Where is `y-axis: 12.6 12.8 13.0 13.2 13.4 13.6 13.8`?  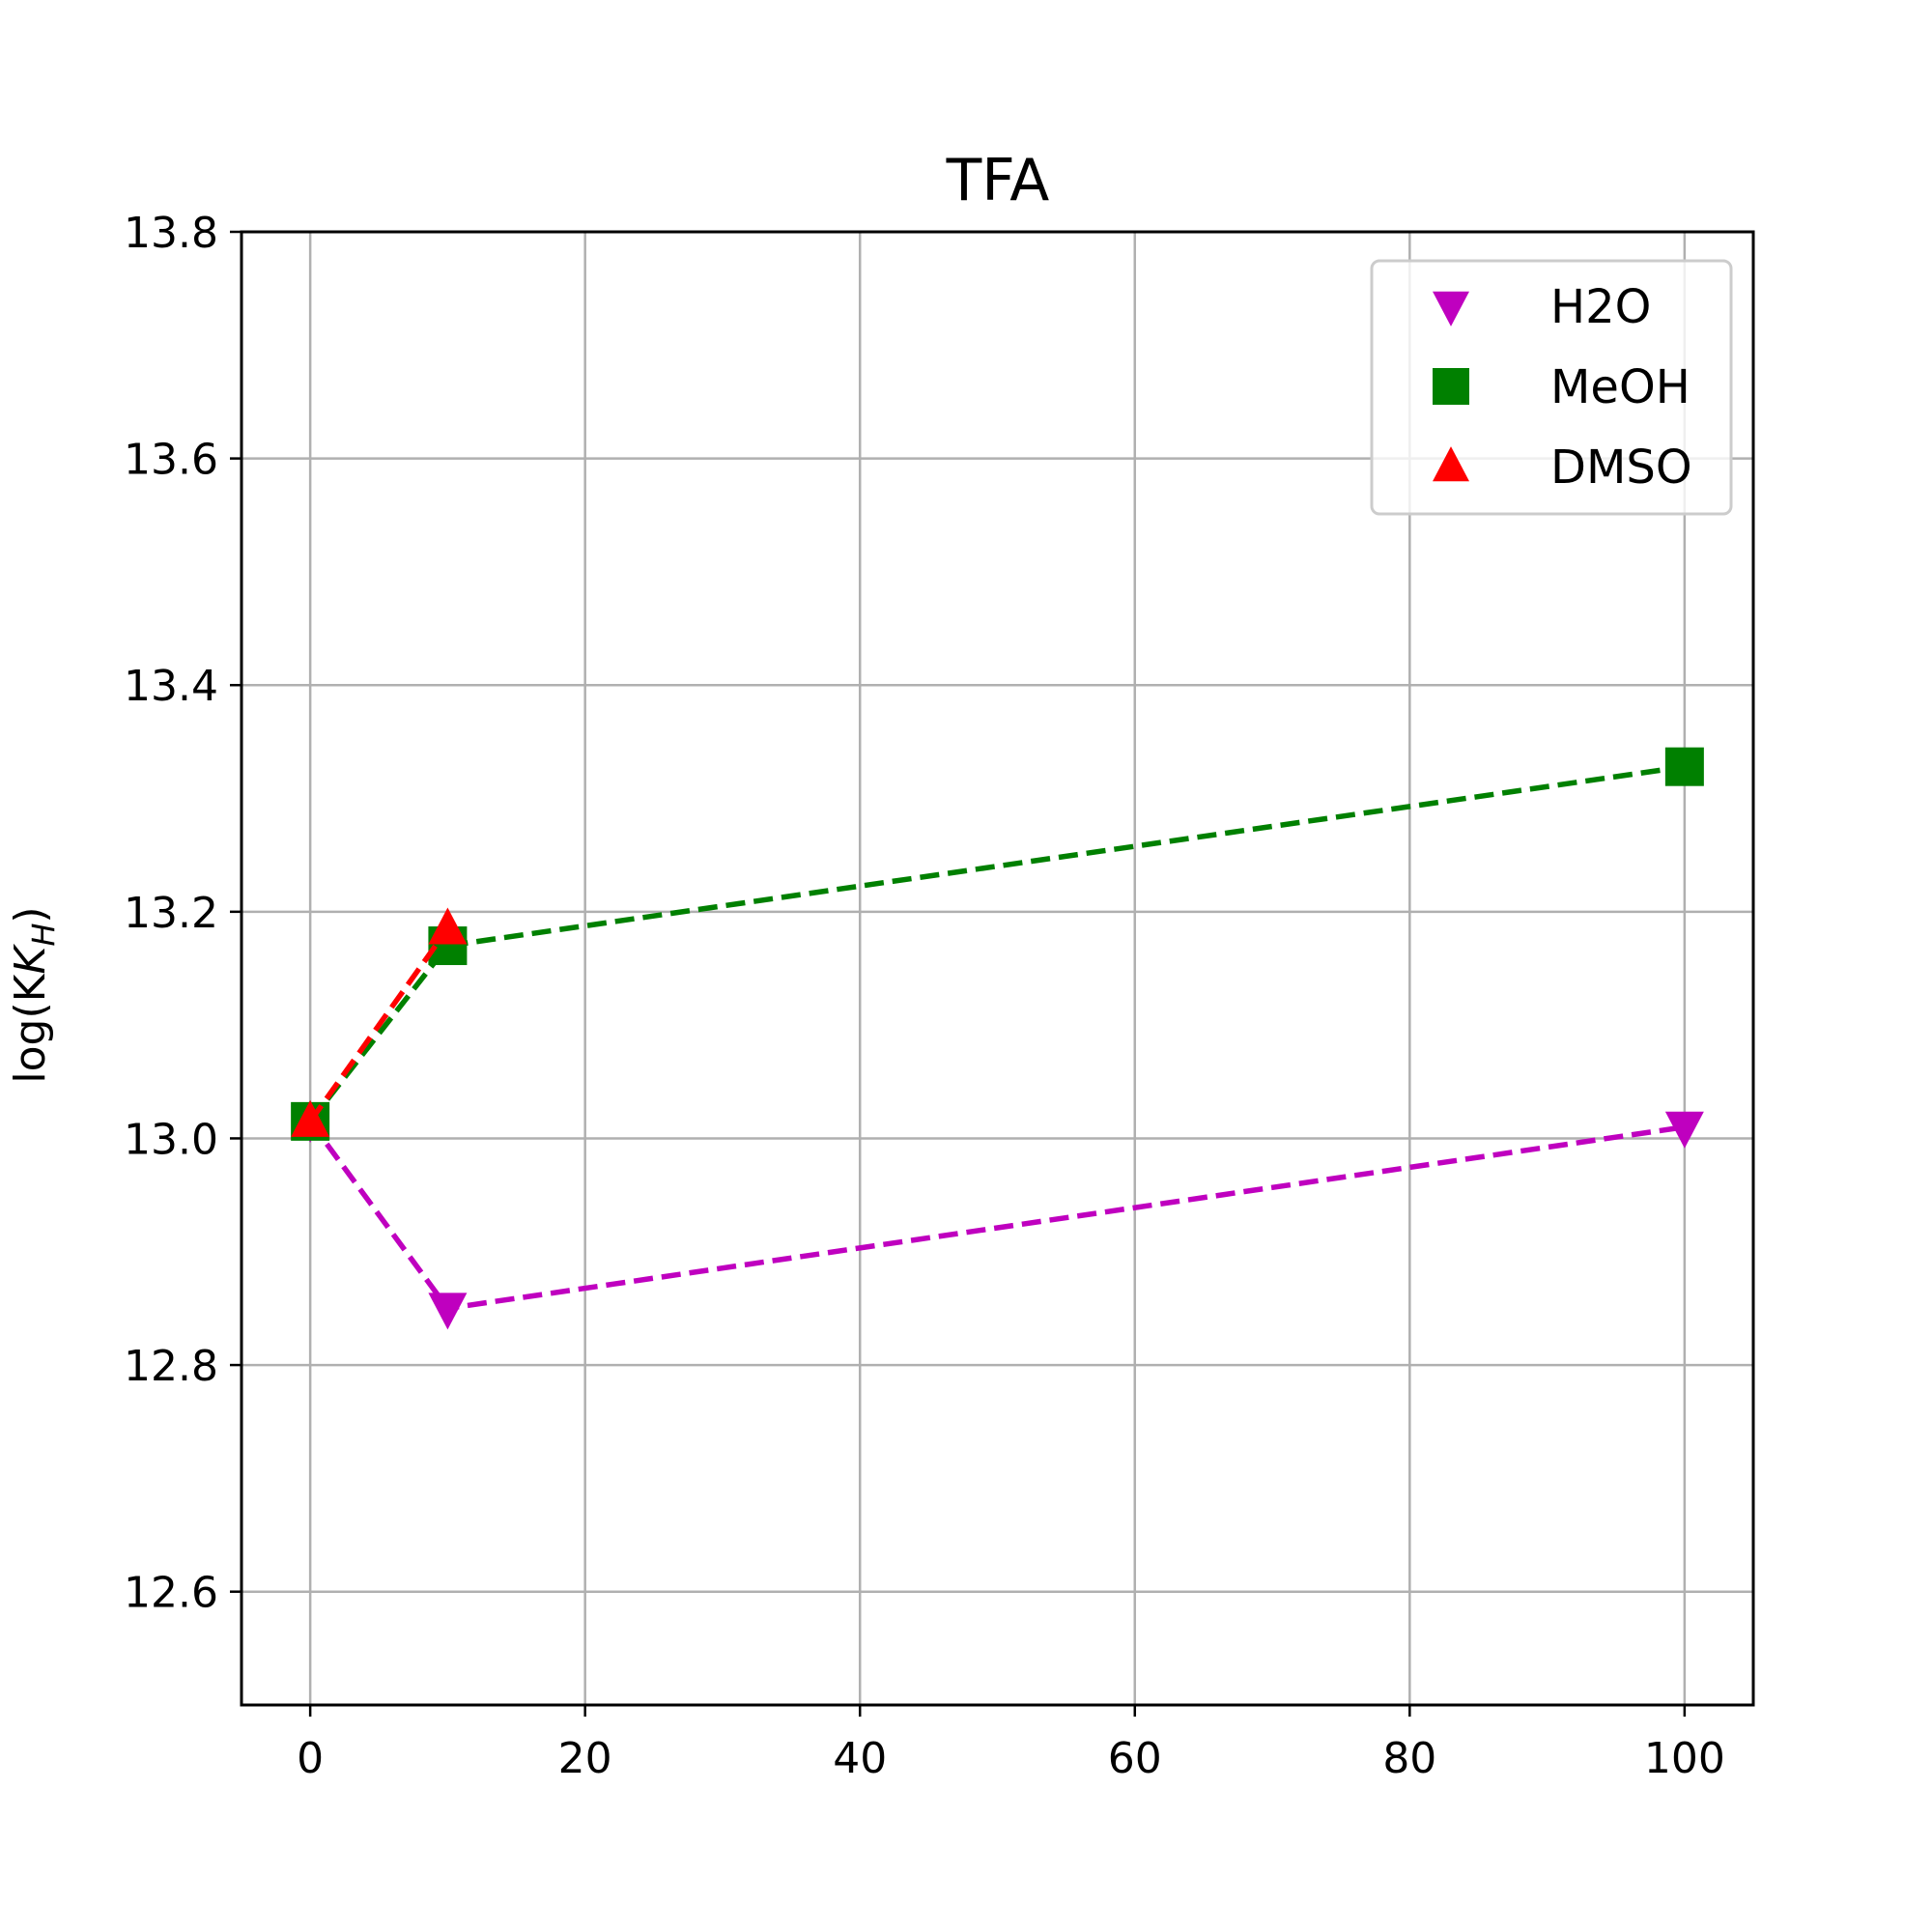 y-axis: 12.6 12.8 13.0 13.2 13.4 13.6 13.8 is located at coordinates (183, 913).